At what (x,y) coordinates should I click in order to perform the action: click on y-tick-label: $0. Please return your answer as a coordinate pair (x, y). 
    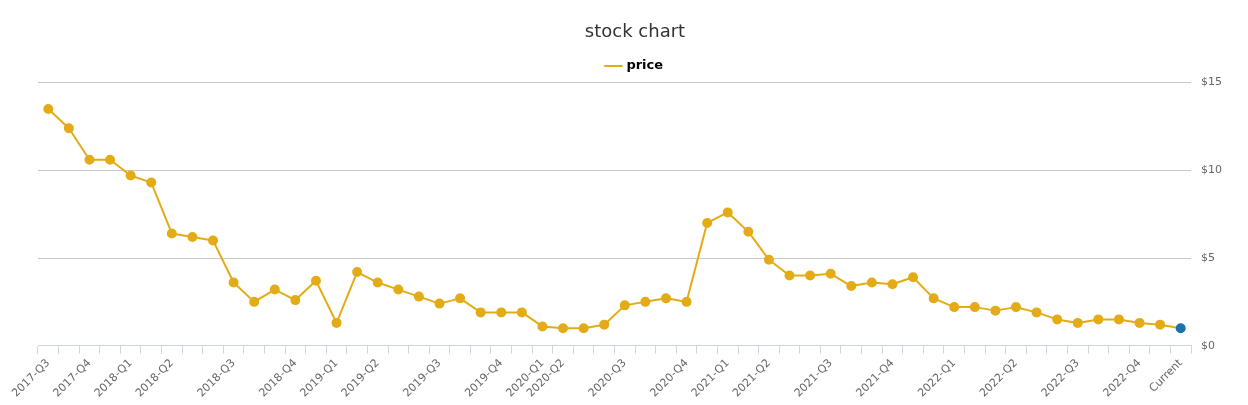
    Looking at the image, I should click on (1208, 345).